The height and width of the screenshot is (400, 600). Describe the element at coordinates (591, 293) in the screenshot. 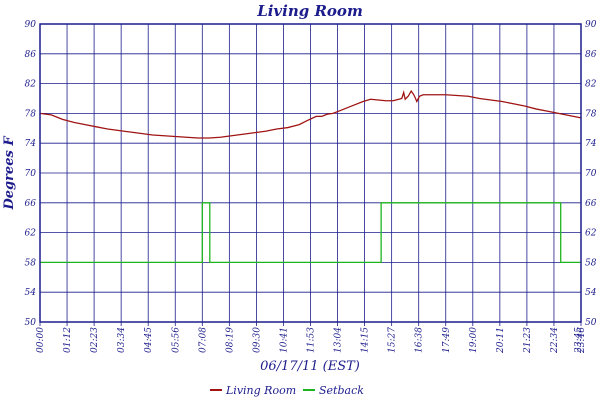

I see `y-tick-label-right: 54` at that location.